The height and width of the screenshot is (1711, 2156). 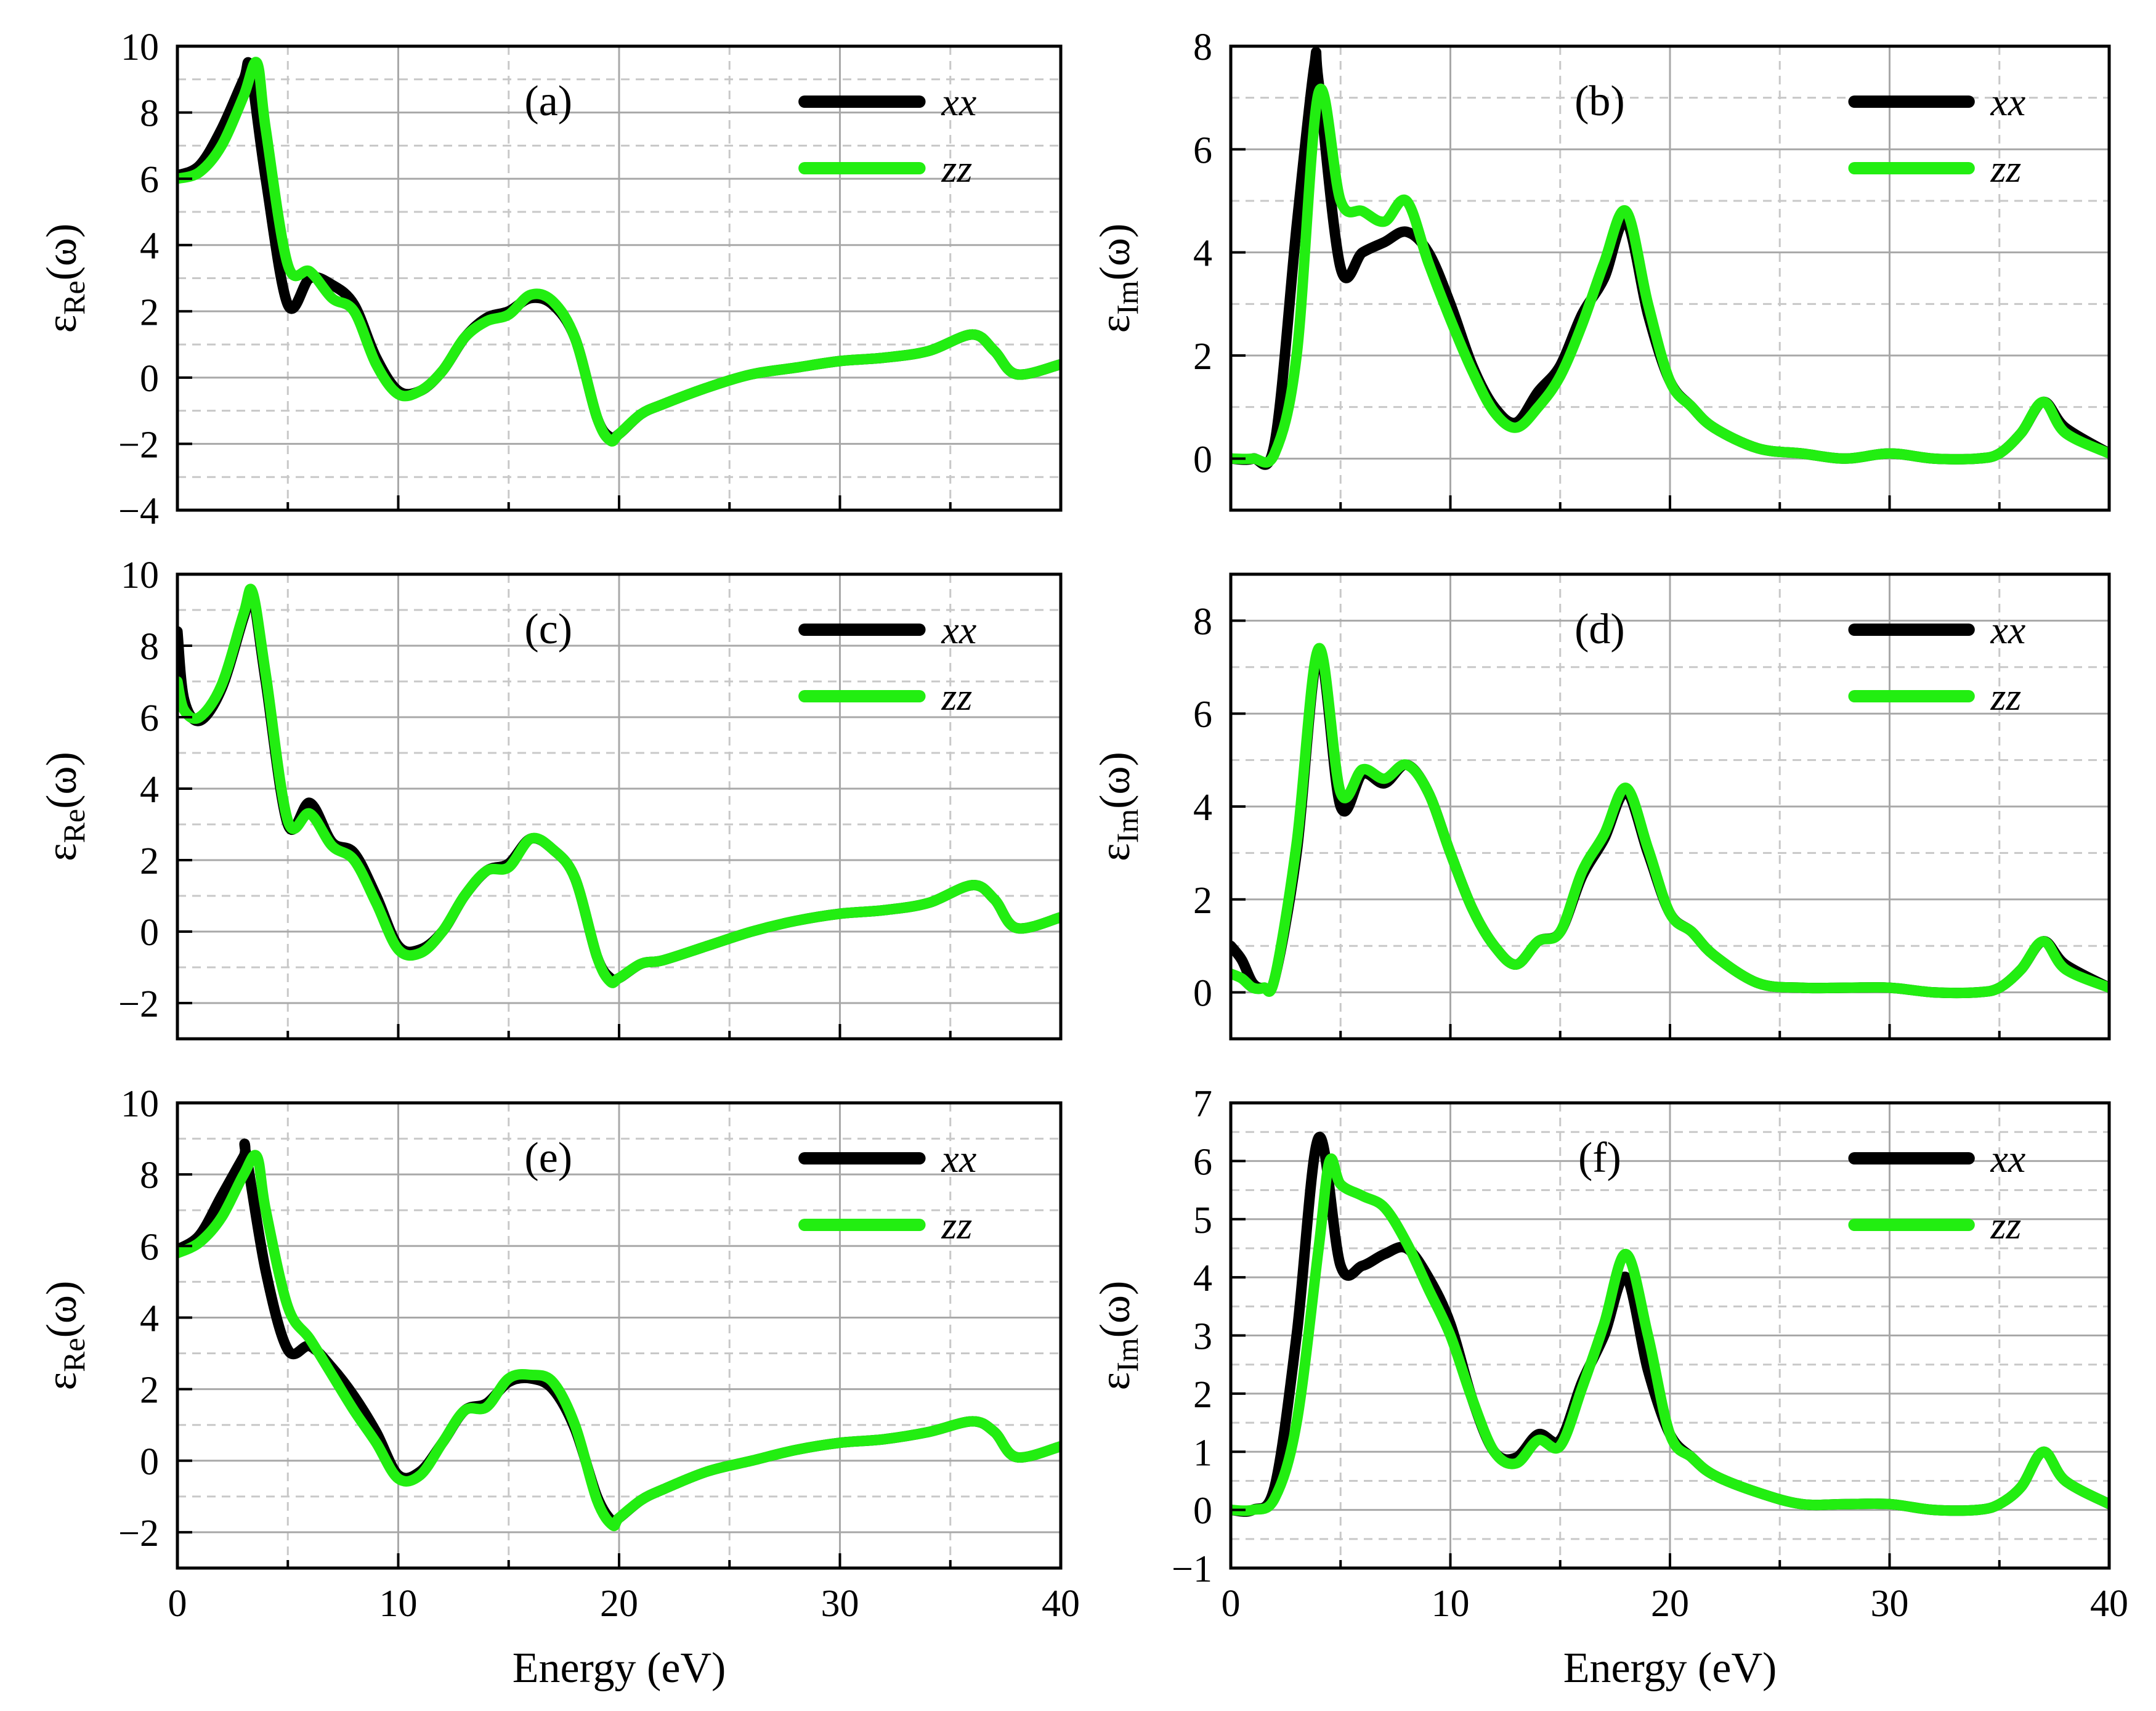 What do you see at coordinates (1202, 1104) in the screenshot?
I see `y-tick-label: 7` at bounding box center [1202, 1104].